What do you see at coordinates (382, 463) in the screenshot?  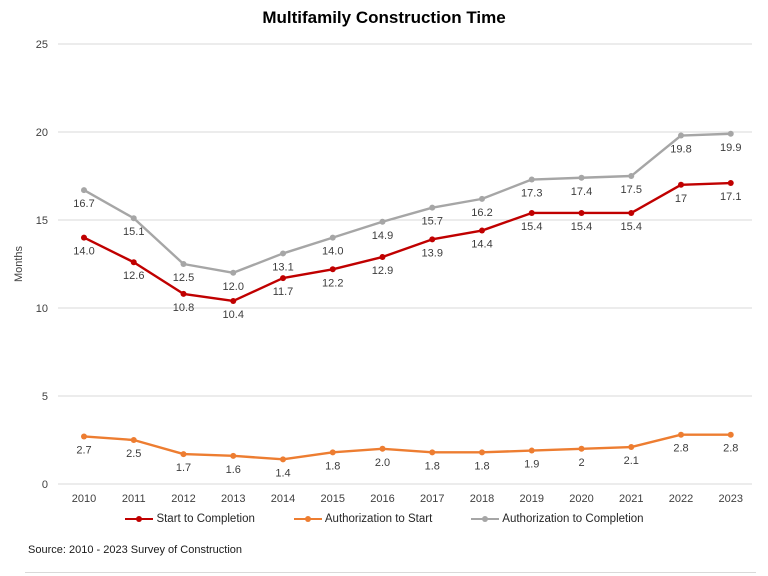 I see `data-label: 2.0` at bounding box center [382, 463].